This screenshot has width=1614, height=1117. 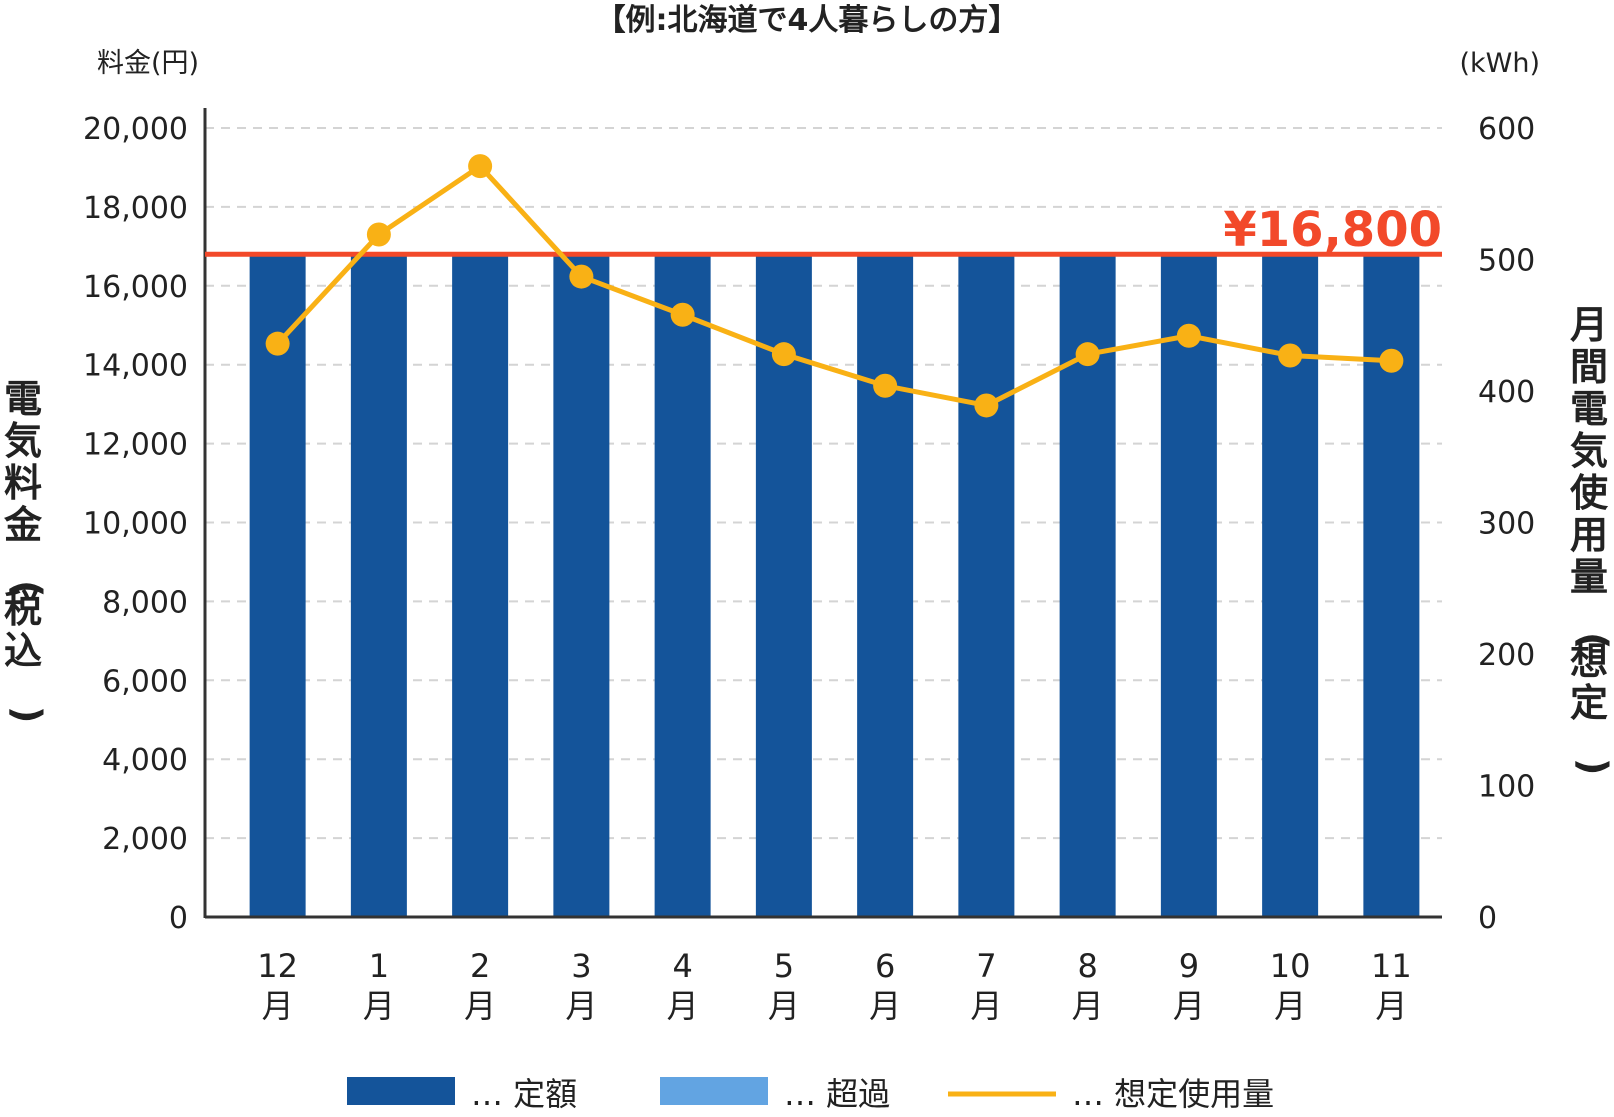 I want to click on left-axis-title: 電気料金(税込), so click(x=26, y=550).